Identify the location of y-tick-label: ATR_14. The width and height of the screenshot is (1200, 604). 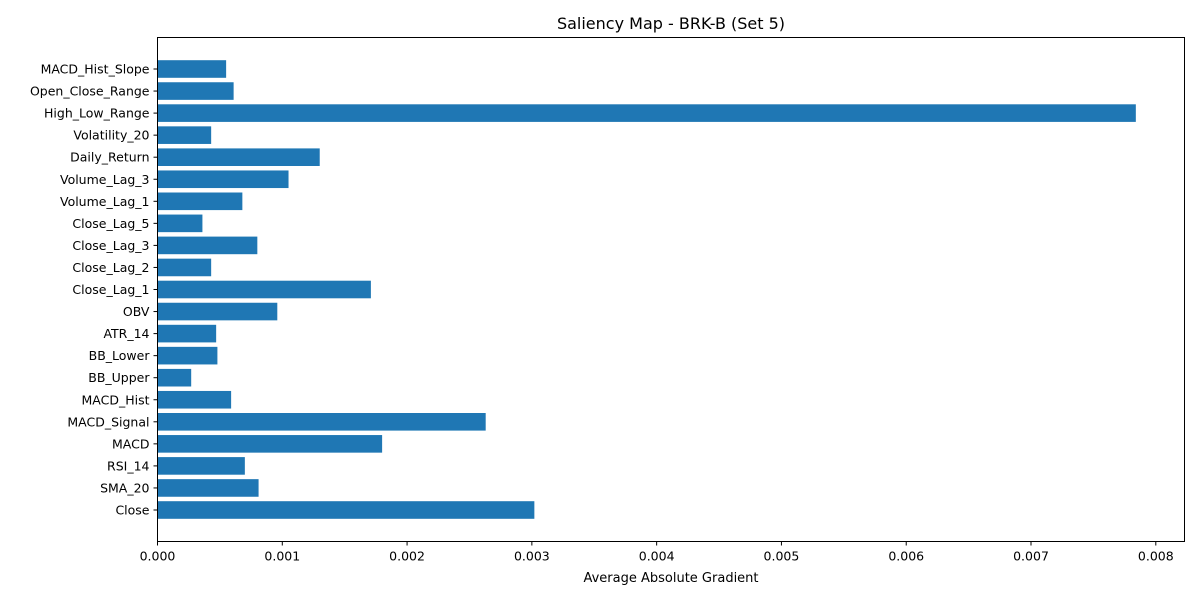
(126, 333).